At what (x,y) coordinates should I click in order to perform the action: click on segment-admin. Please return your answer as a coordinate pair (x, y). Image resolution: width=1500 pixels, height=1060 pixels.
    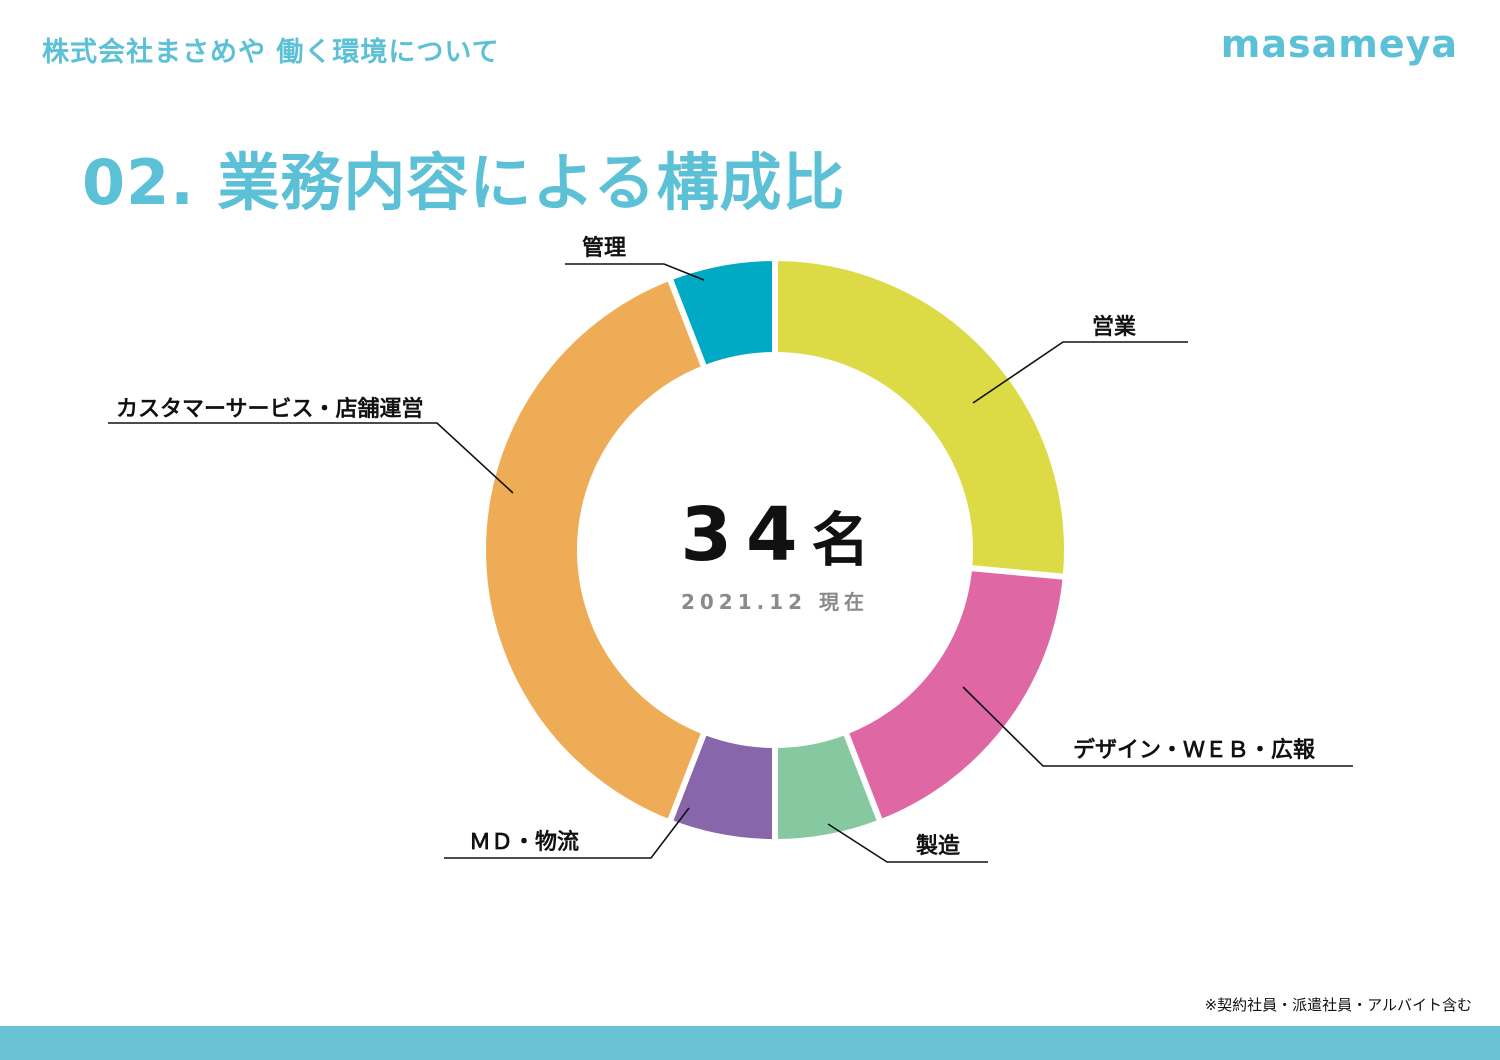
    Looking at the image, I should click on (721, 313).